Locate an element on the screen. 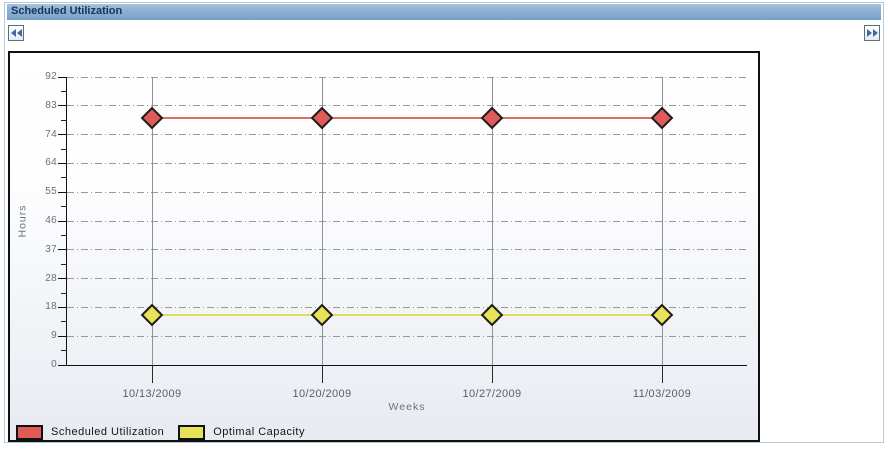 This screenshot has width=888, height=451. y-tick-label: 0 is located at coordinates (54, 364).